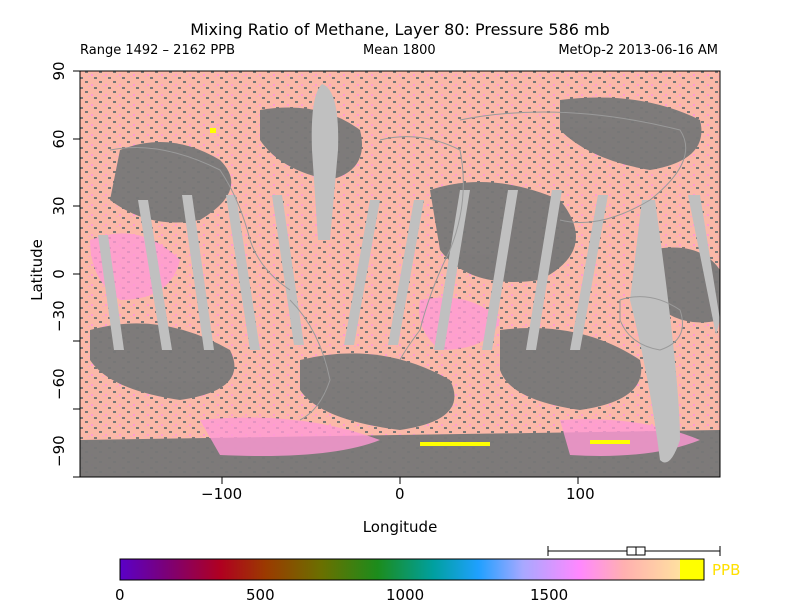 The width and height of the screenshot is (800, 609). What do you see at coordinates (157, 50) in the screenshot?
I see `range-label: Range 1492 – 2162 PPB` at bounding box center [157, 50].